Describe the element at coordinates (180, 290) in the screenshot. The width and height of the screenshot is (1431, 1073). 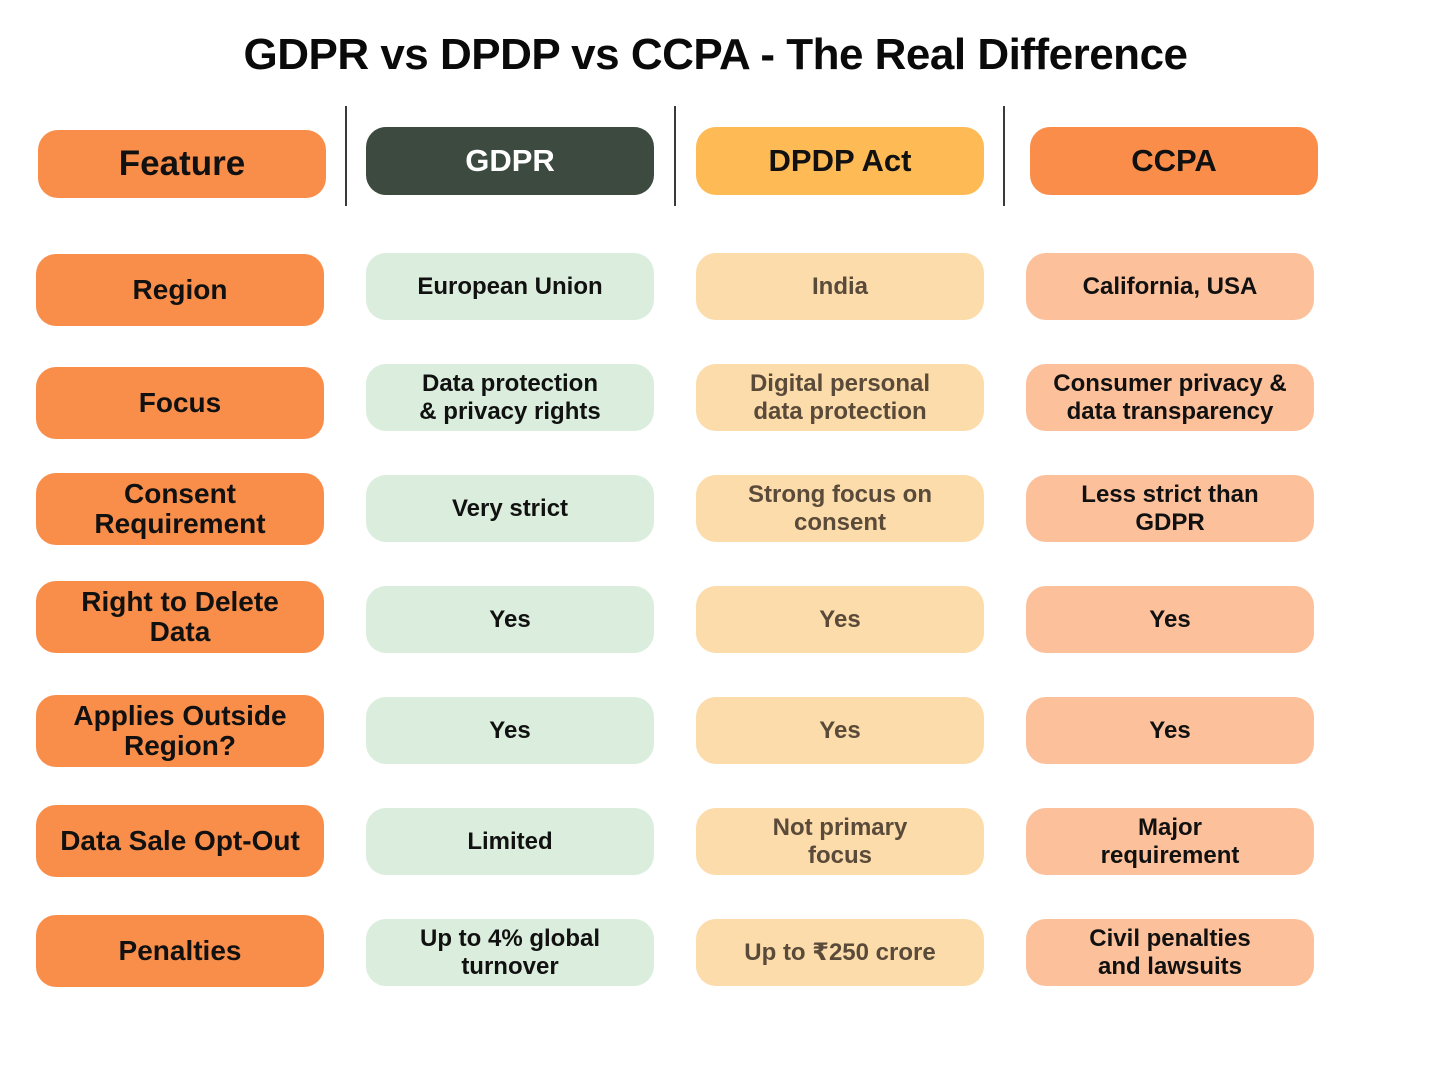
I see `feature-label: Region` at that location.